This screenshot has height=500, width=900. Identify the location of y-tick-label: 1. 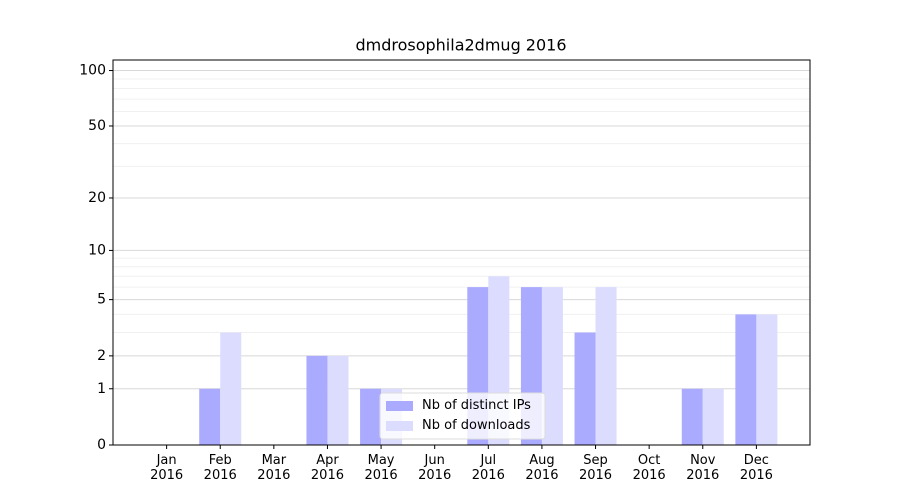
(101, 389).